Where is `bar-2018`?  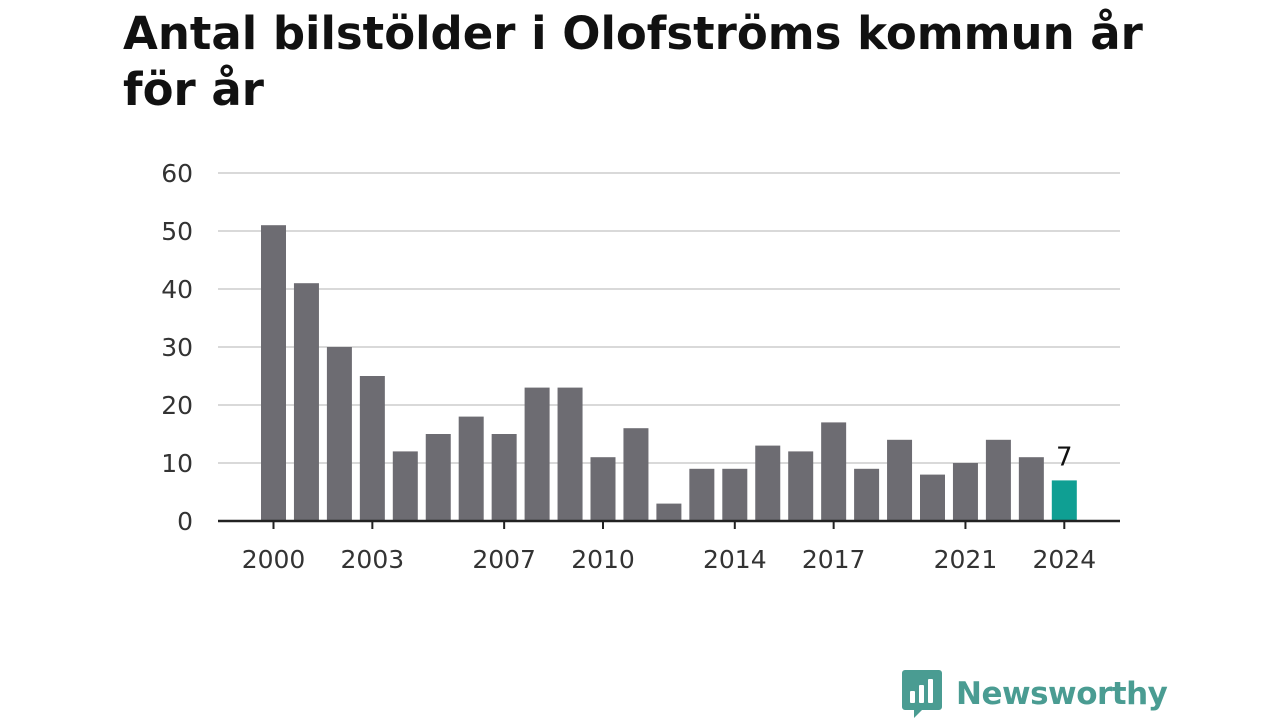
bar-2018 is located at coordinates (867, 494).